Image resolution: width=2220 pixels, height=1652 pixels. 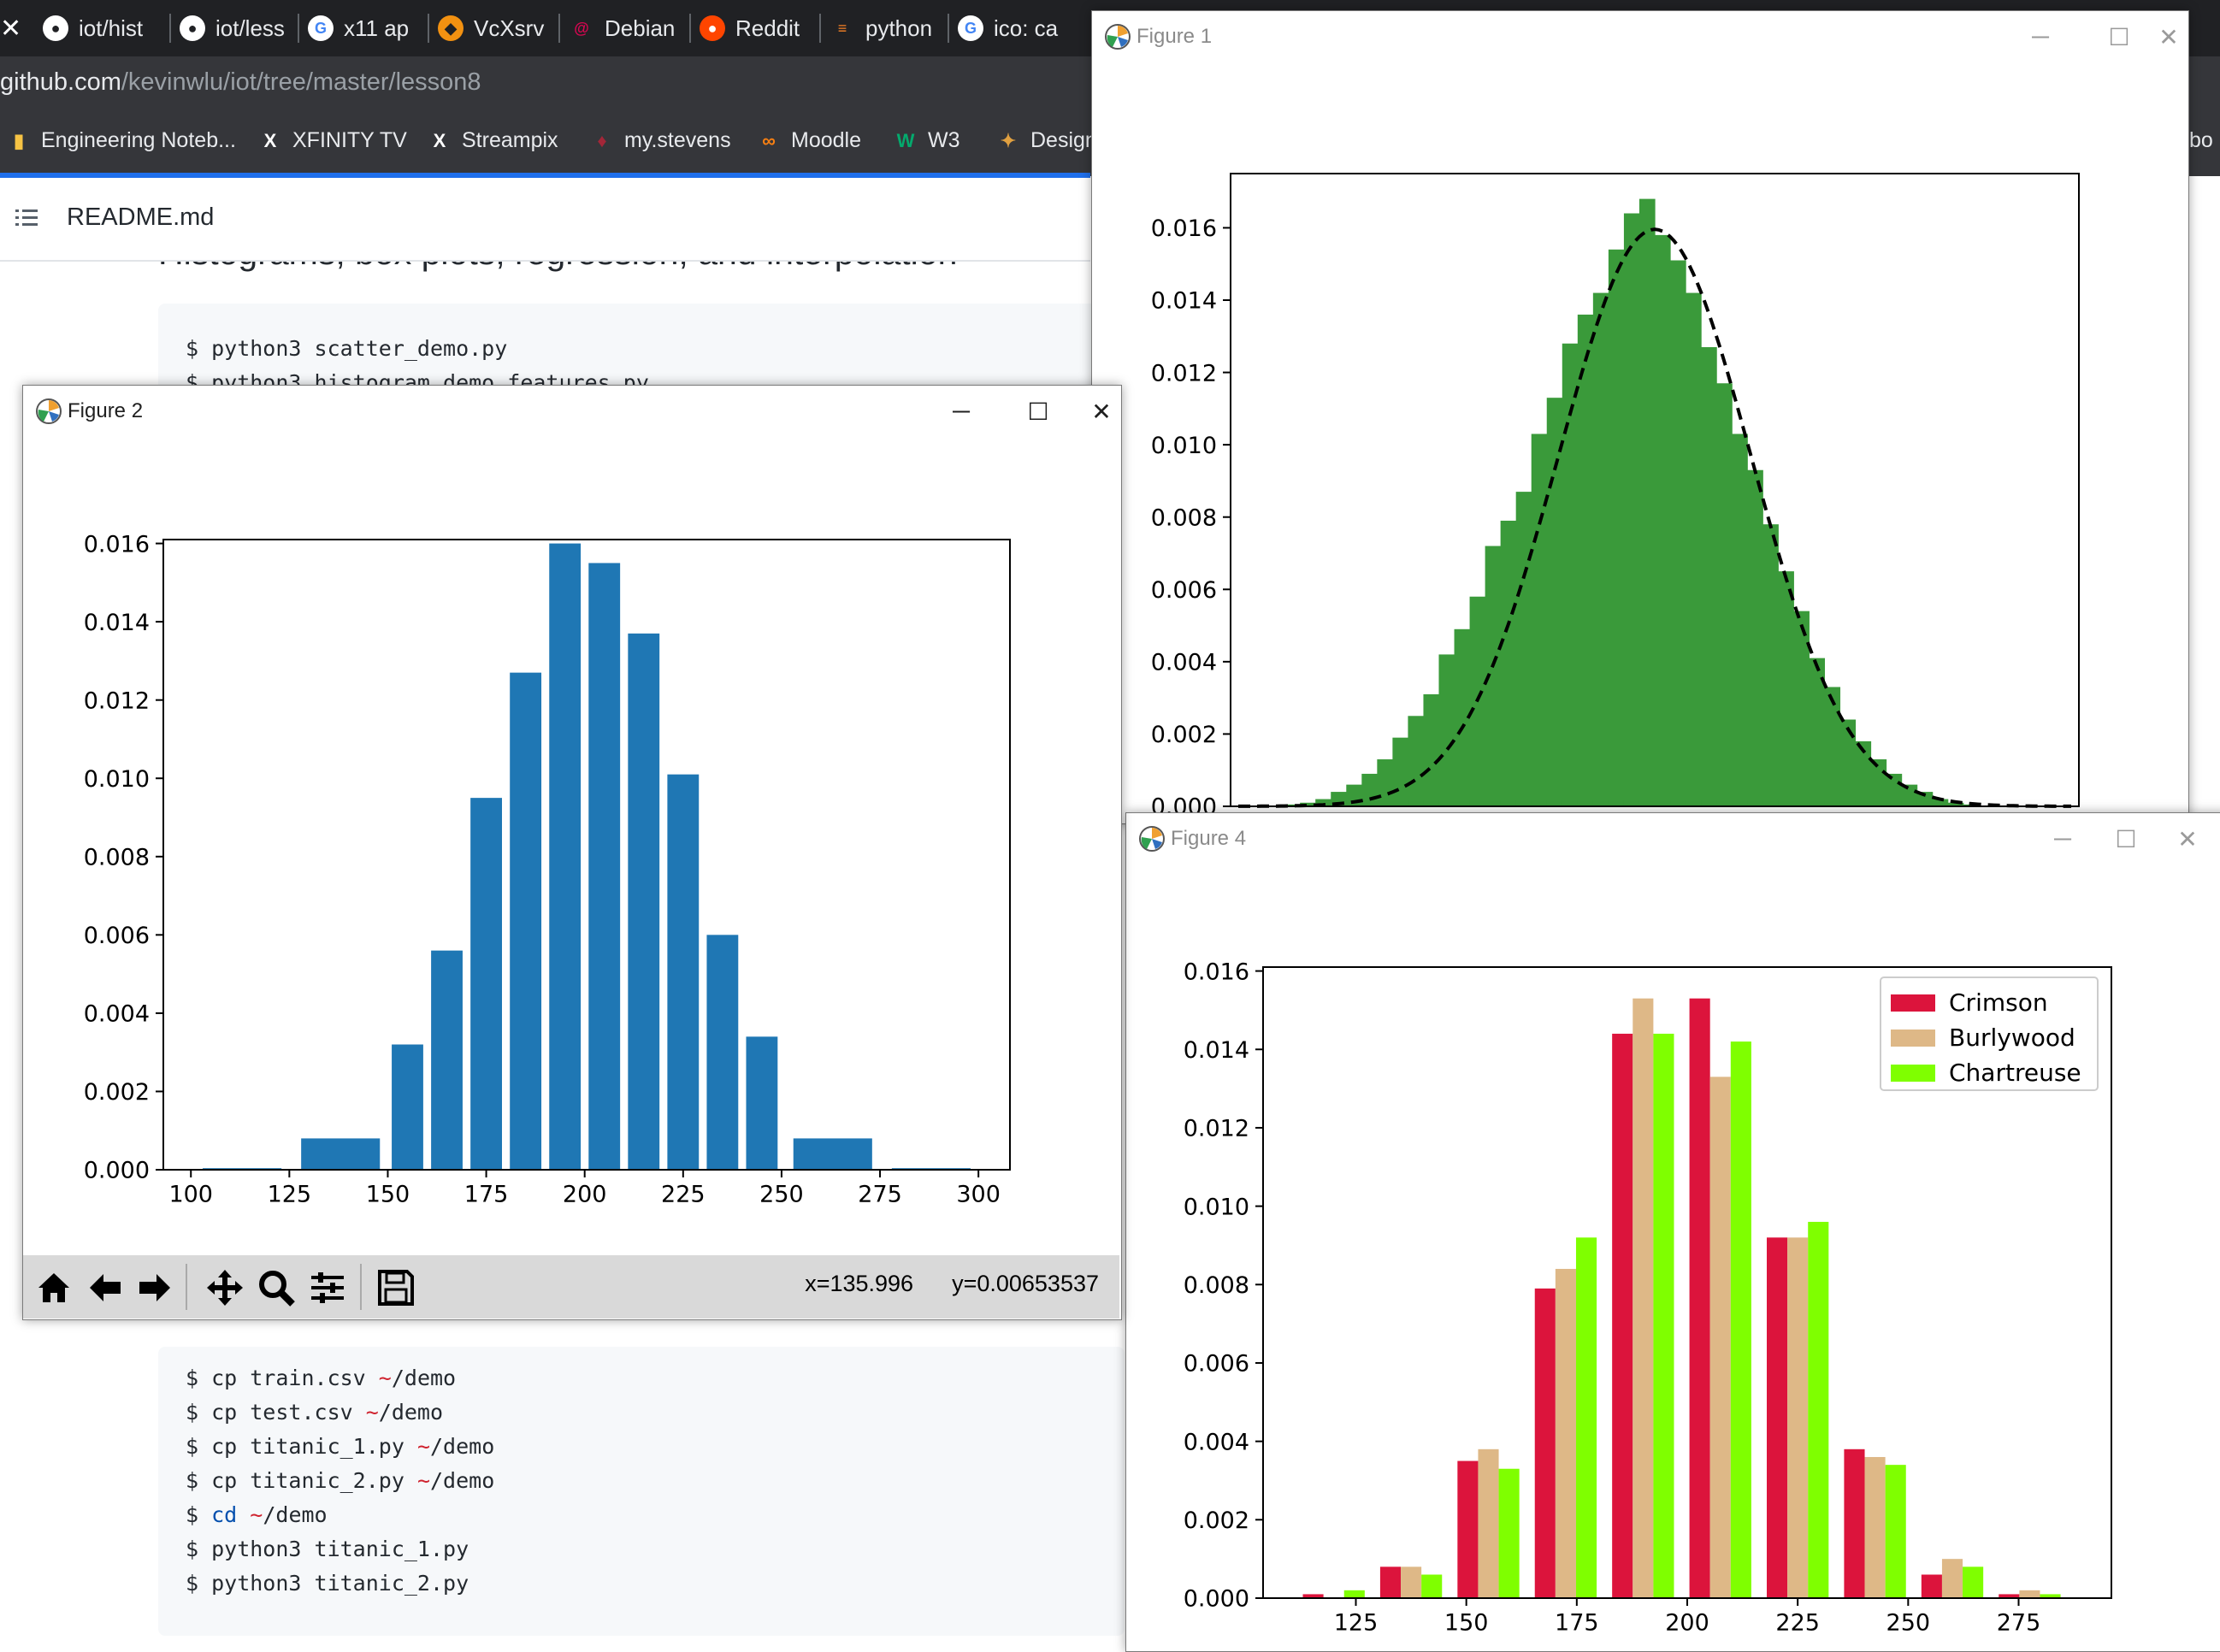 I want to click on url-path: /kevinwlu/iot/tree/master/lesson8, so click(x=301, y=82).